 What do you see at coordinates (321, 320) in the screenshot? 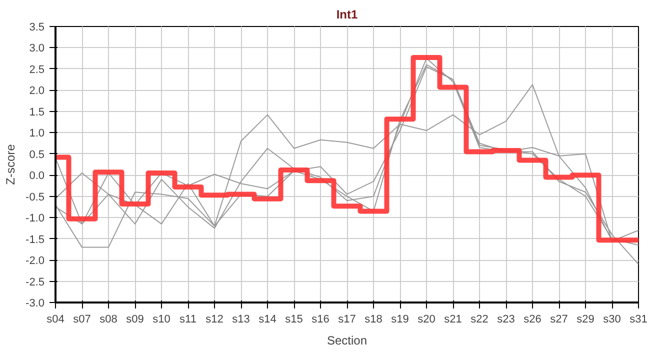
I see `x-tick-label: s16` at bounding box center [321, 320].